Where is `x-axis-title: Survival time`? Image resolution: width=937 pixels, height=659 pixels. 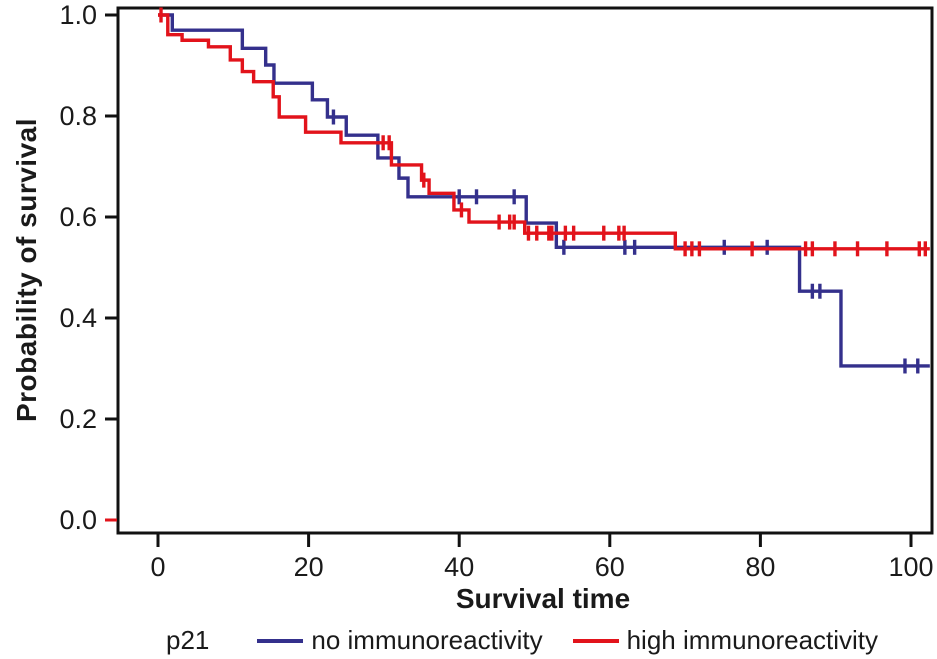
x-axis-title: Survival time is located at coordinates (543, 598).